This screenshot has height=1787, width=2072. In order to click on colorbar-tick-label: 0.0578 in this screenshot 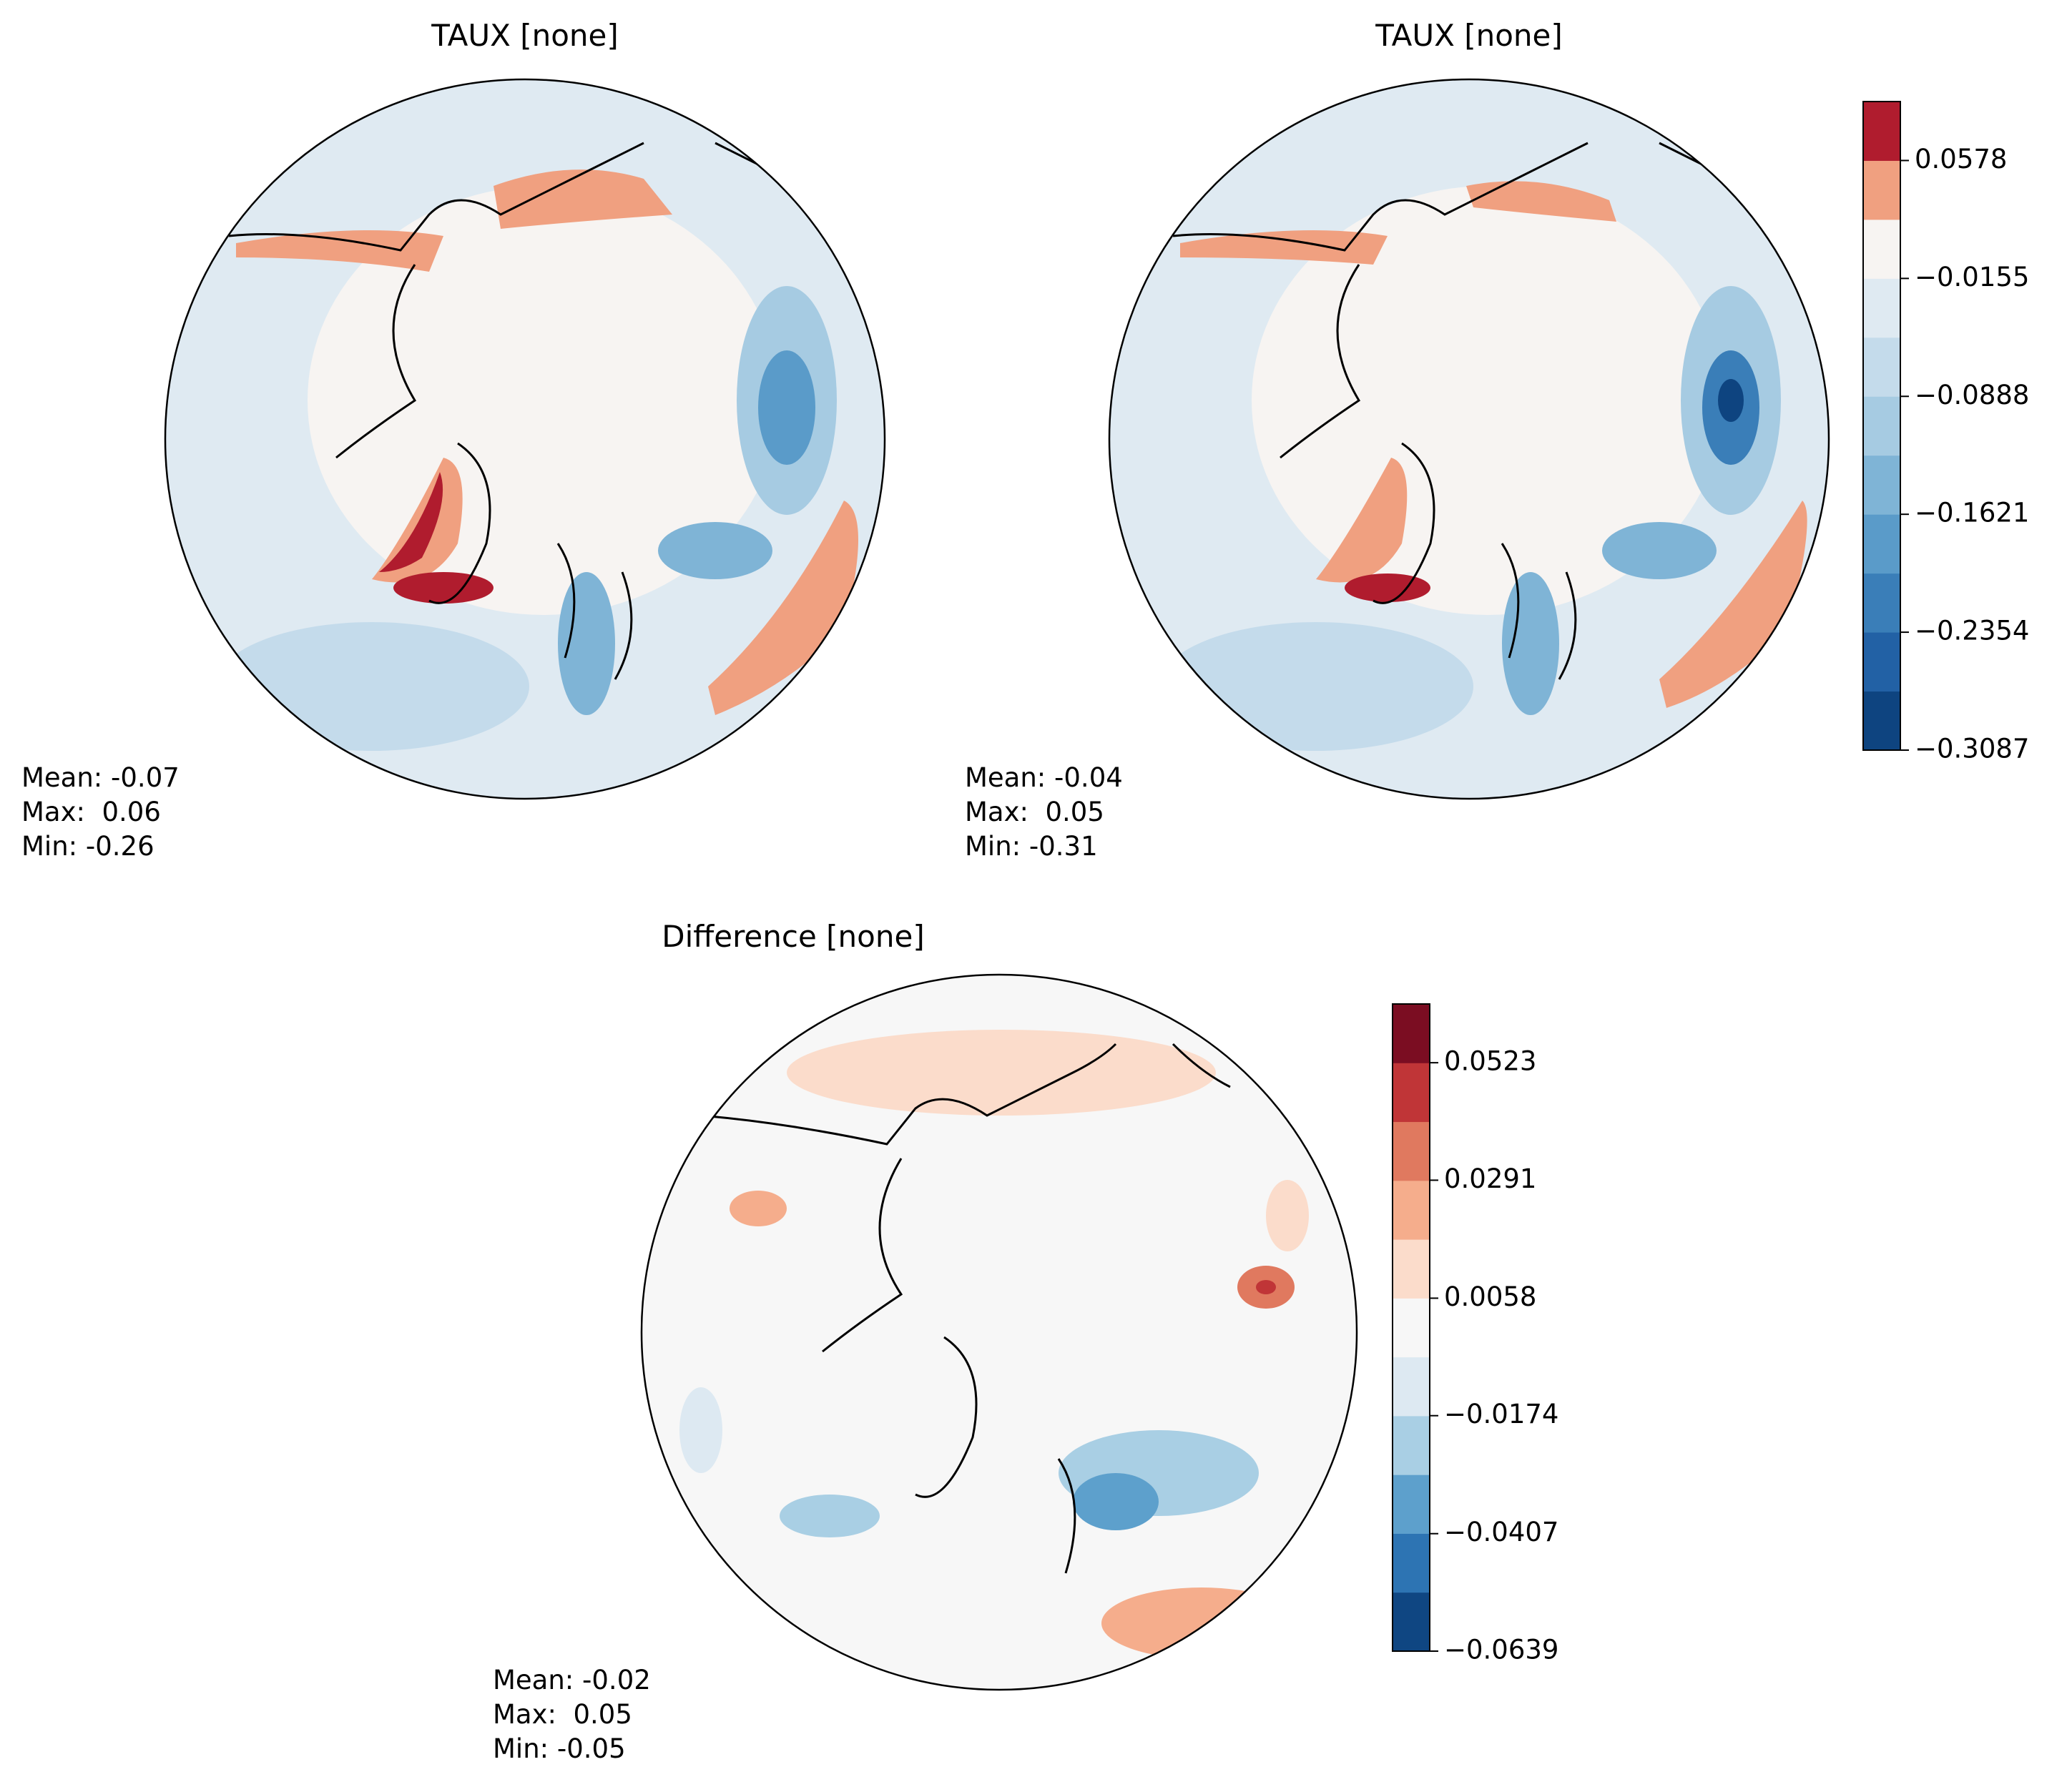, I will do `click(1961, 159)`.